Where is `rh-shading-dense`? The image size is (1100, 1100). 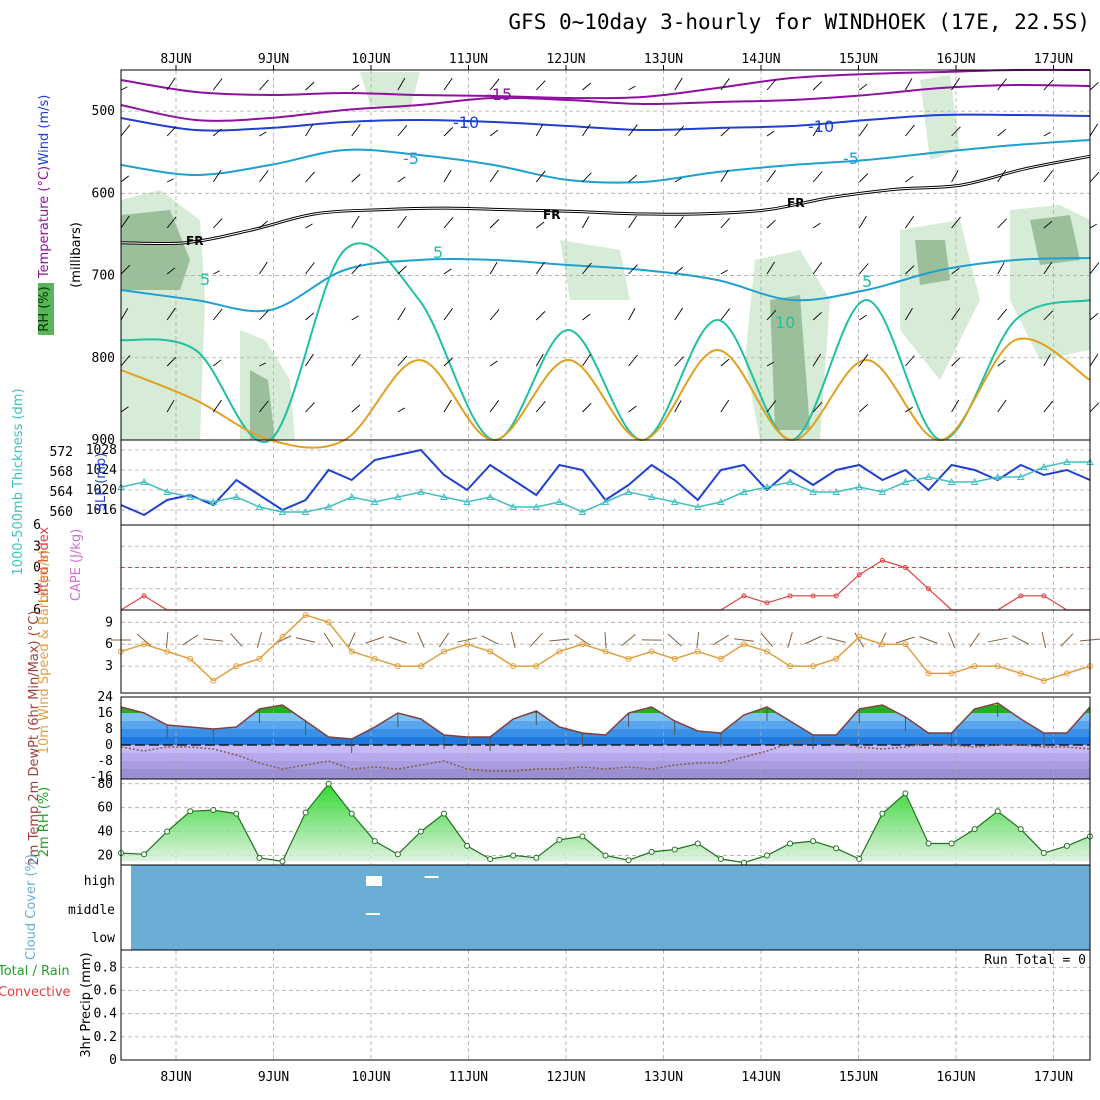
rh-shading-dense is located at coordinates (790, 362).